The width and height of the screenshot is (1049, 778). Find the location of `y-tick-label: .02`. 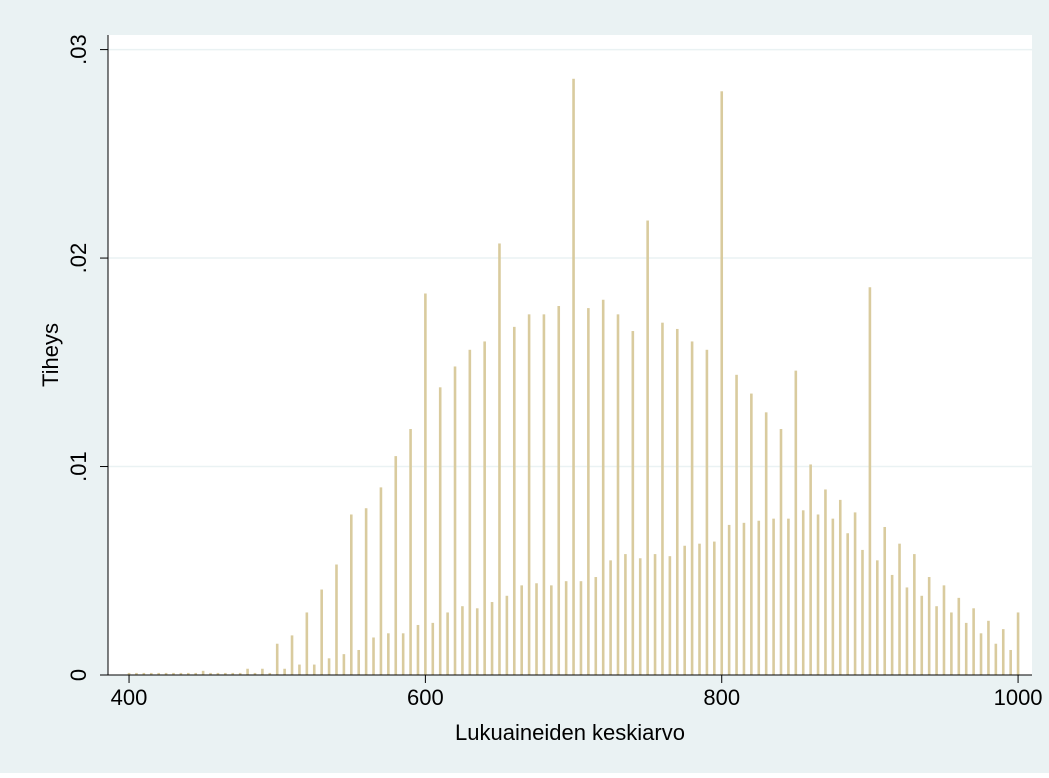

y-tick-label: .02 is located at coordinates (78, 258).